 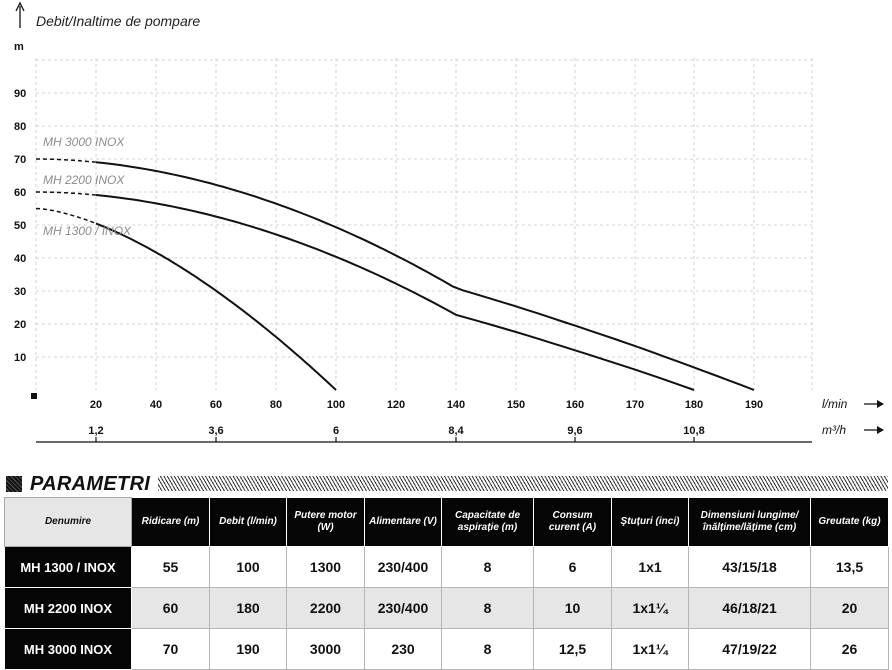 I want to click on header-cell: Debit (l/min), so click(x=248, y=522).